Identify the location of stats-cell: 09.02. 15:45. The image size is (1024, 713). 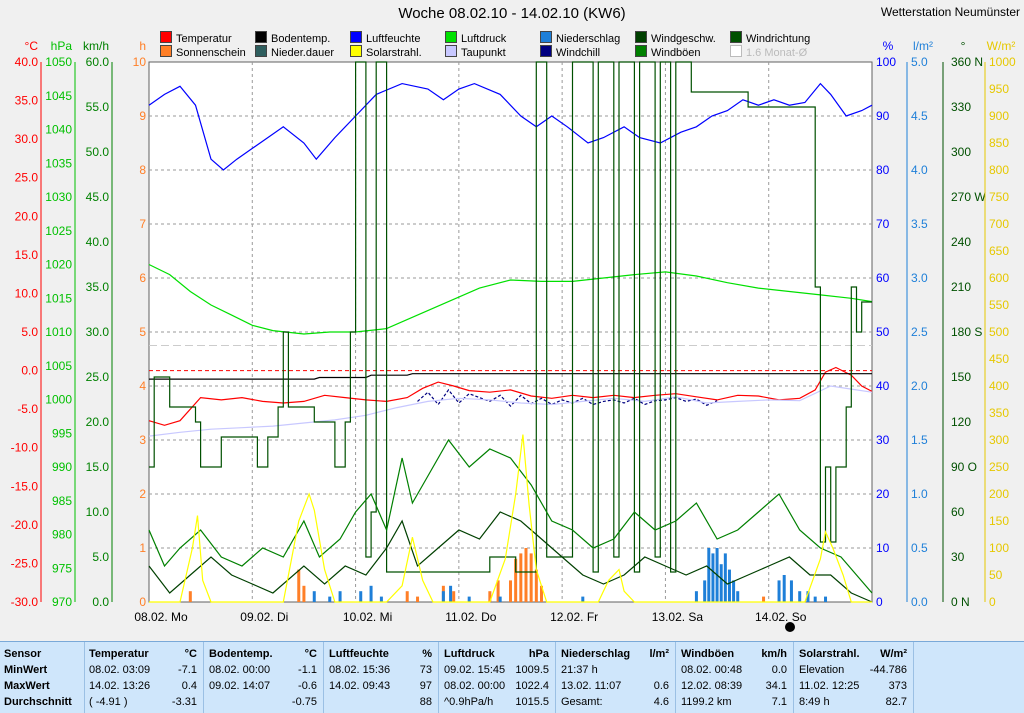
(475, 670).